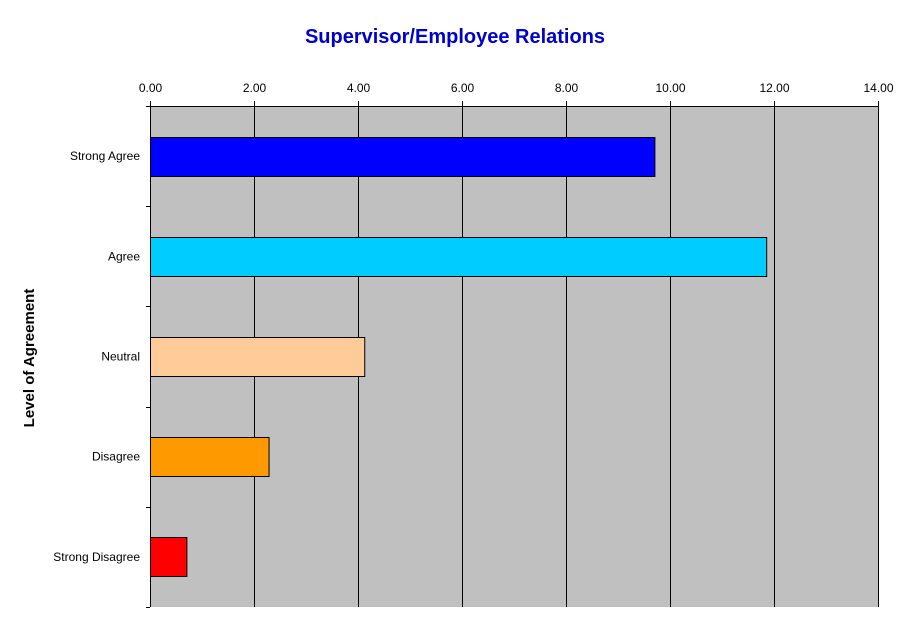 This screenshot has width=911, height=623. Describe the element at coordinates (116, 457) in the screenshot. I see `category-label: Disagree` at that location.